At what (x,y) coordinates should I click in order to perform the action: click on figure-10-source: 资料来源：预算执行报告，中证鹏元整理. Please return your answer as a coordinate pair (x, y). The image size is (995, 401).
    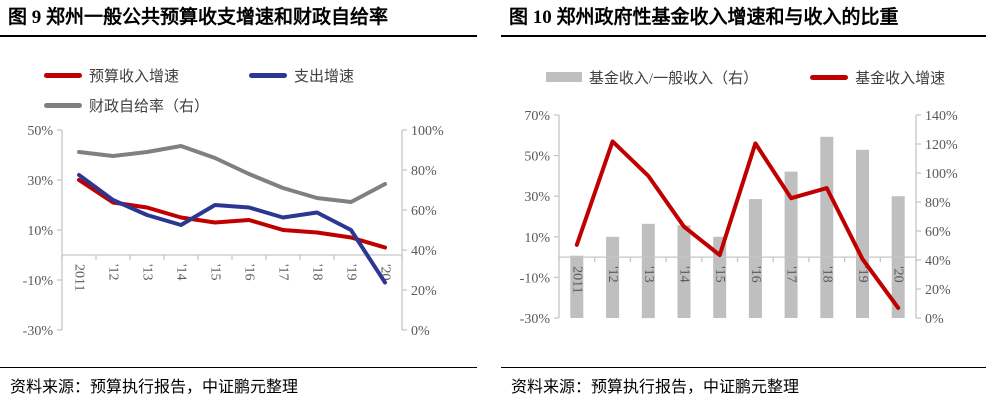
    Looking at the image, I should click on (743, 382).